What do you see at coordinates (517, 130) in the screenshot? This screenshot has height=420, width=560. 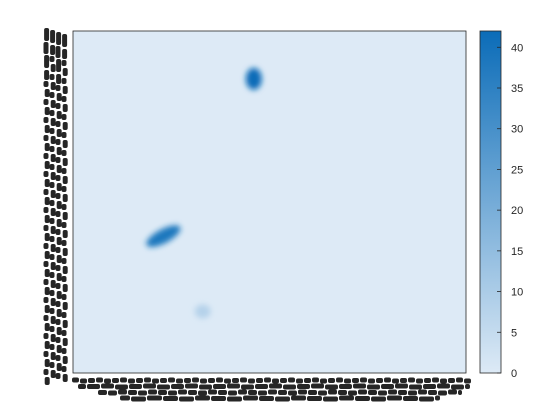 I see `colorbar-tick-label: 30` at bounding box center [517, 130].